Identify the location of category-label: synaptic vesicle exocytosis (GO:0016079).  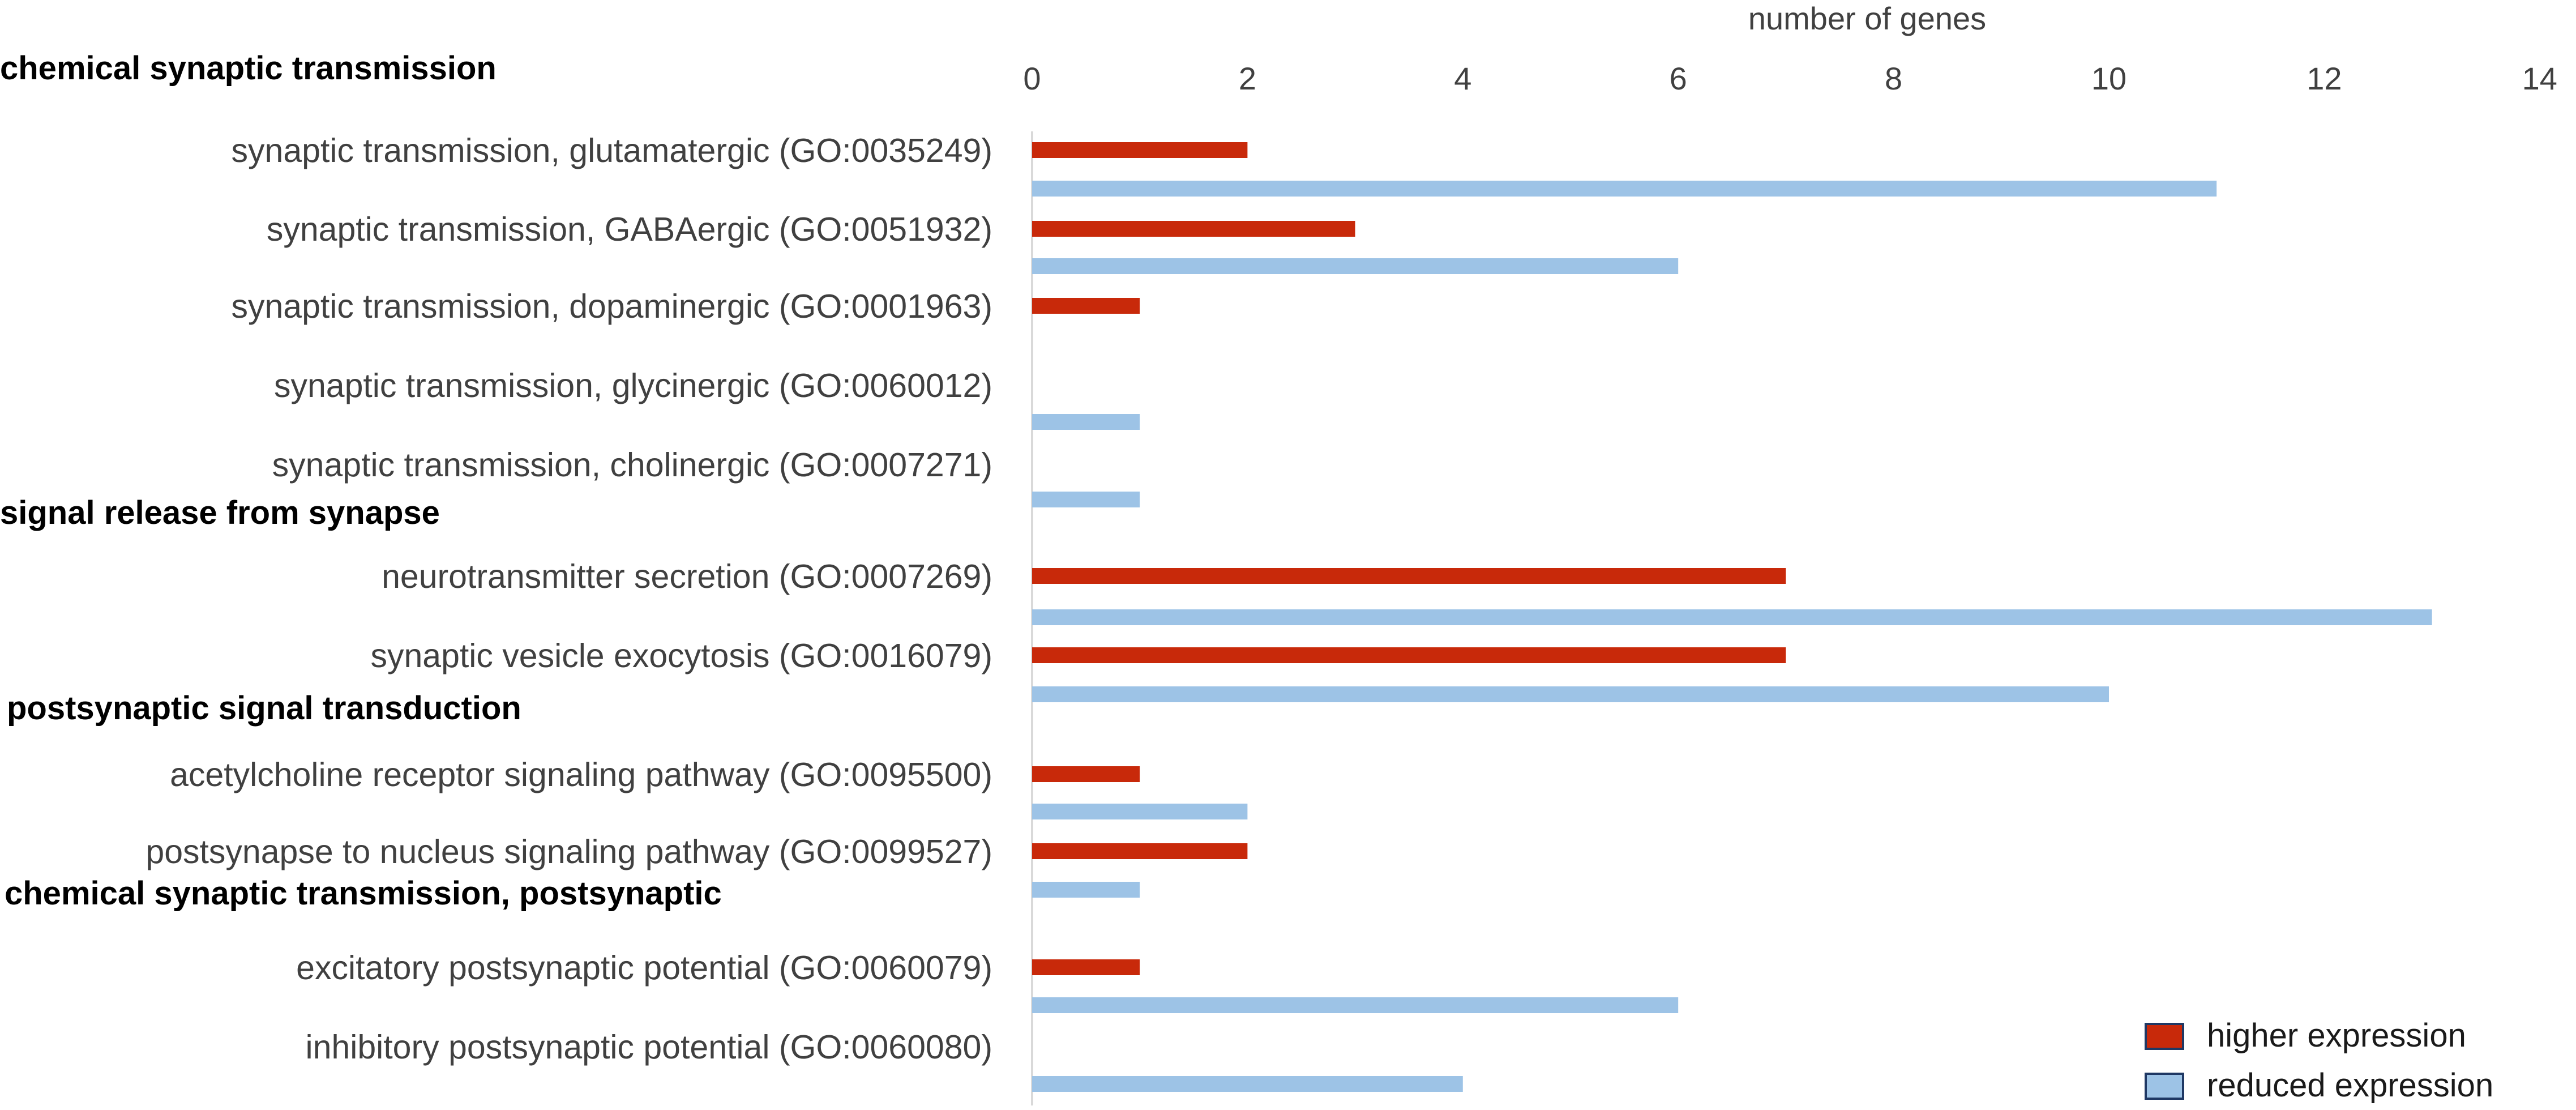
(681, 655).